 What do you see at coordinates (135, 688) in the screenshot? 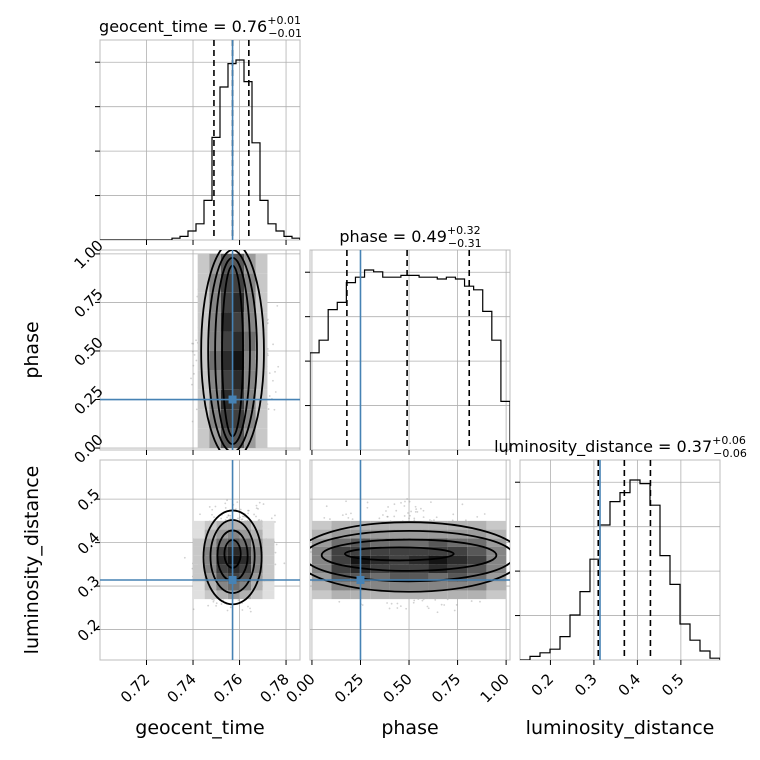
I see `xtick-label-geocent_time-0: 0.72` at bounding box center [135, 688].